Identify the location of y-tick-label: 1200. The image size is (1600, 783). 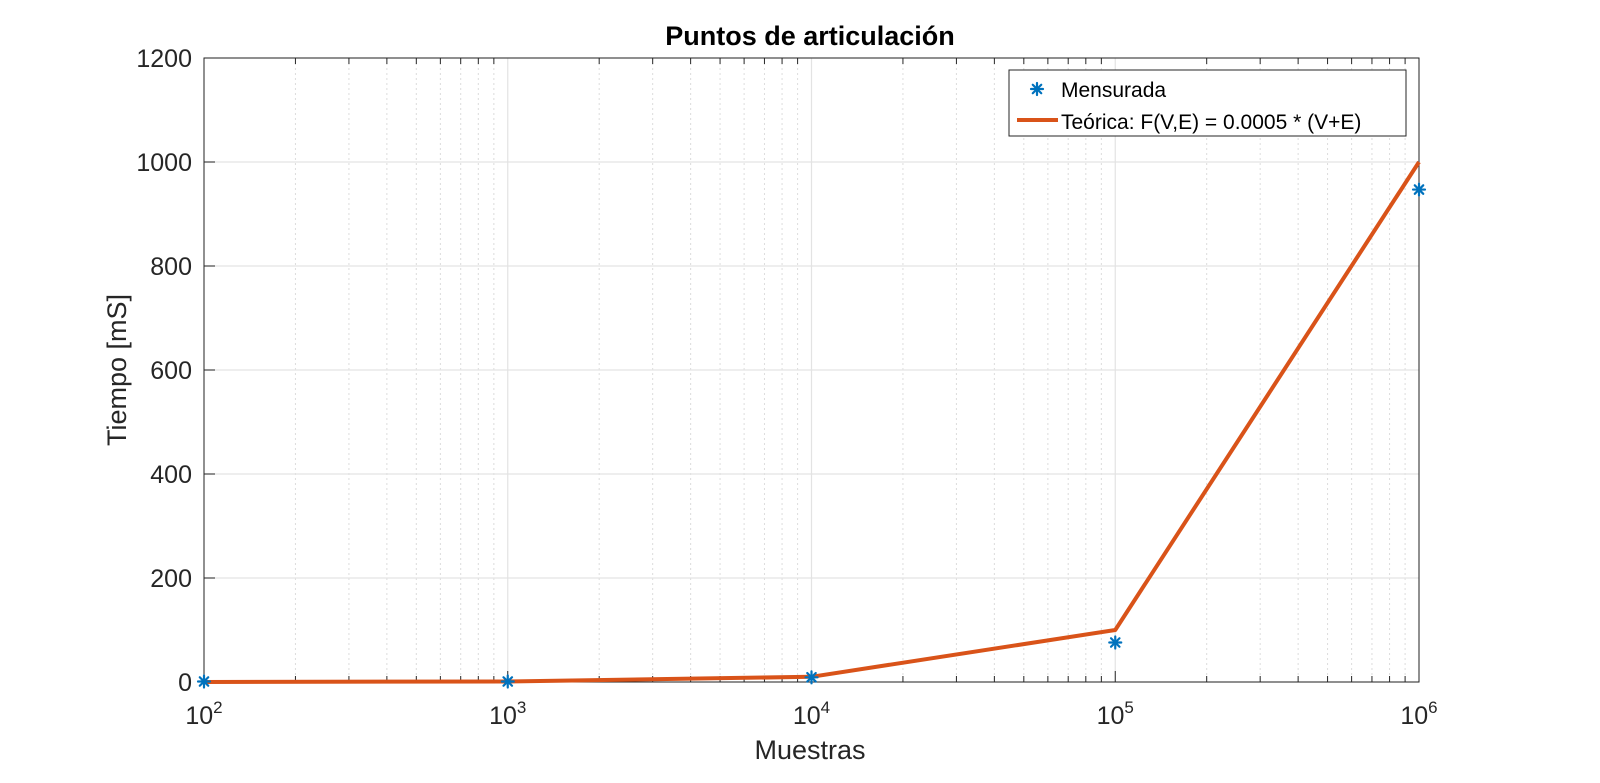
(164, 59).